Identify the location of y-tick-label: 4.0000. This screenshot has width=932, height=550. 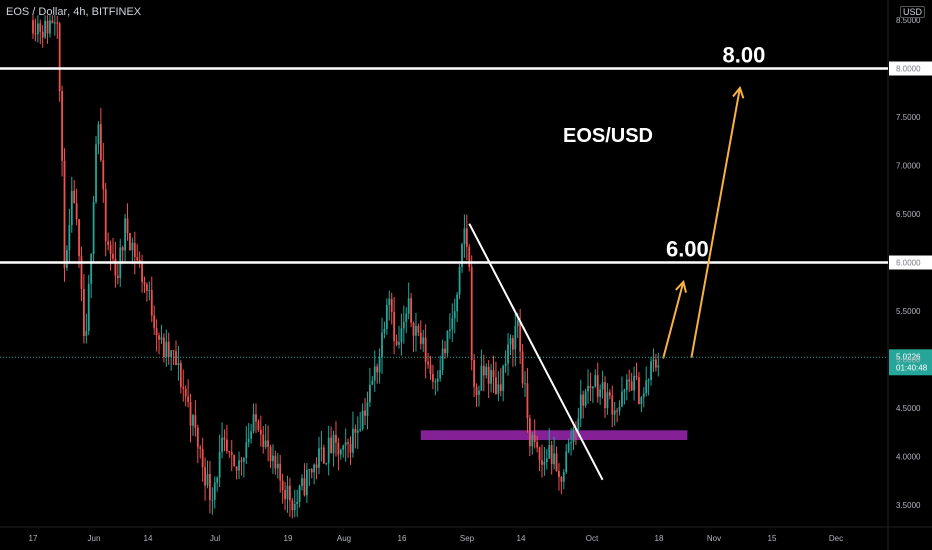
(908, 457).